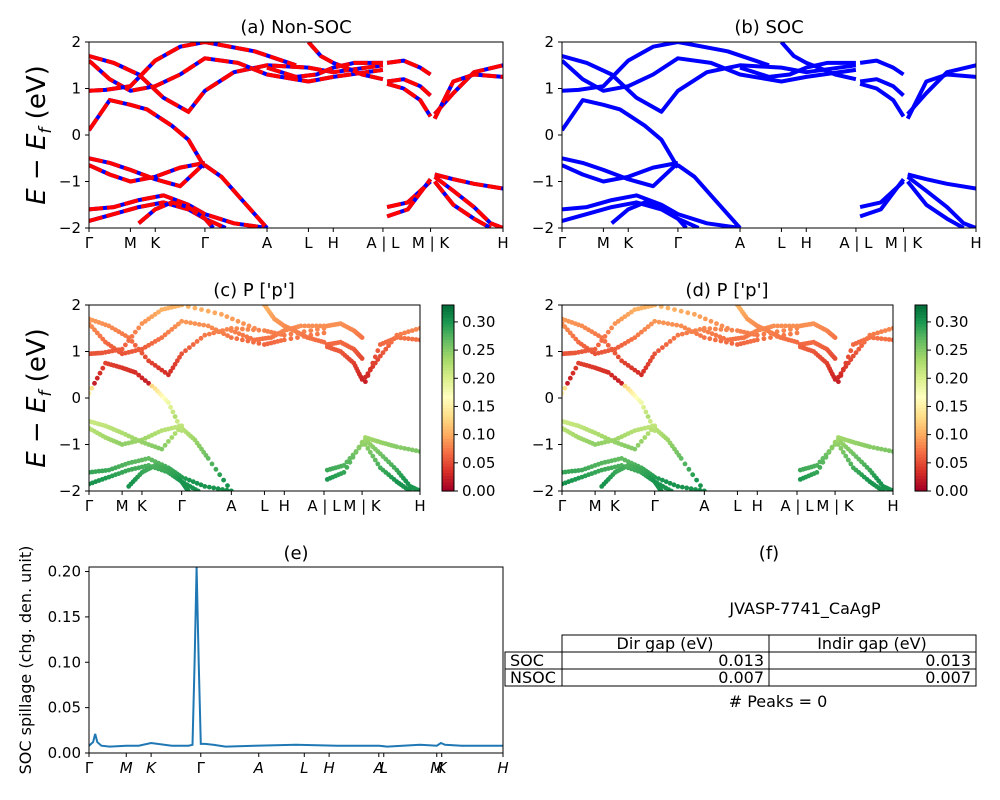  What do you see at coordinates (951, 378) in the screenshot?
I see `colorbar-tick-label: 0.20` at bounding box center [951, 378].